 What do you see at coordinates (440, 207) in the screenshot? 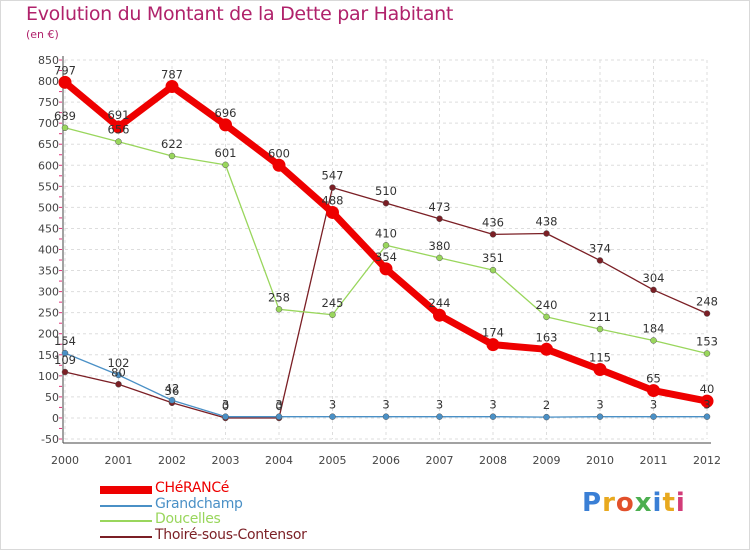
I see `data-label: 473` at bounding box center [440, 207].